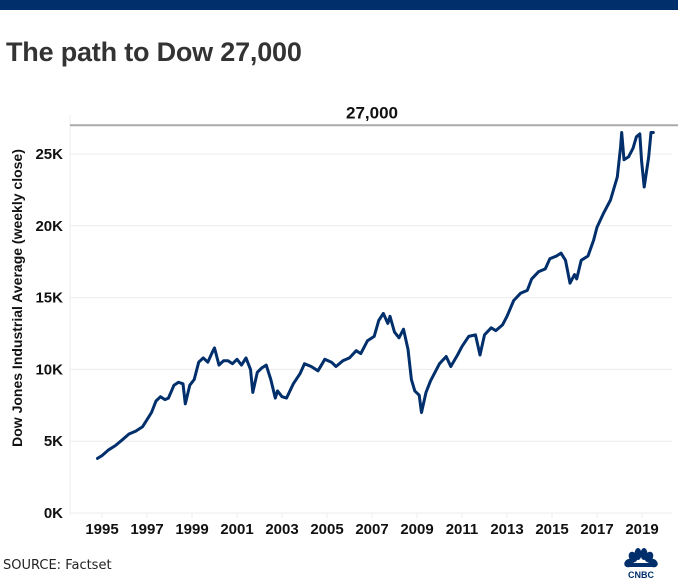 This screenshot has width=678, height=582. I want to click on y-tick-label: 20K, so click(49, 226).